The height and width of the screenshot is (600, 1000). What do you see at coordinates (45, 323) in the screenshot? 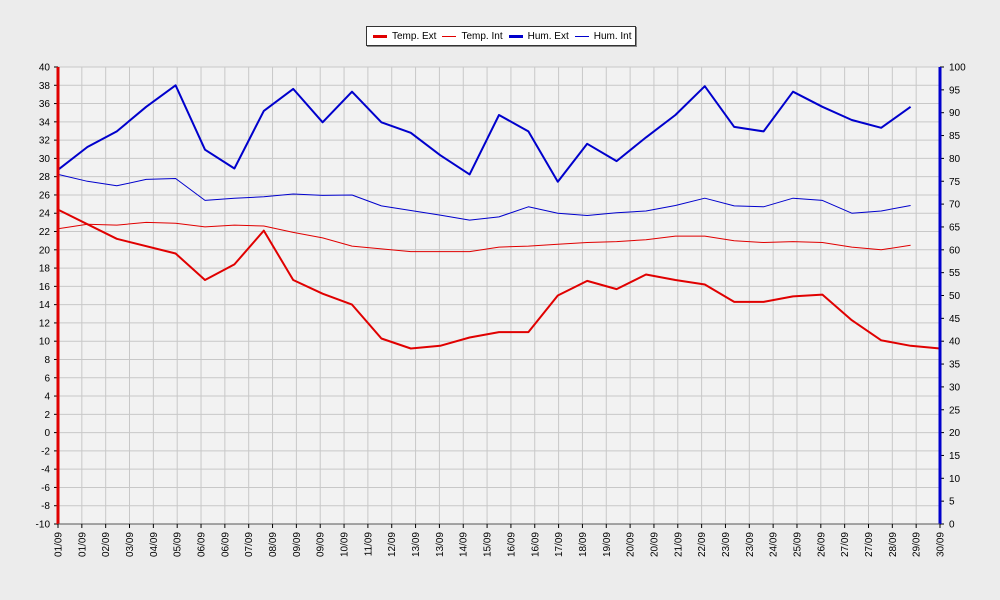
I see `y-left-tick-label: 12` at bounding box center [45, 323].